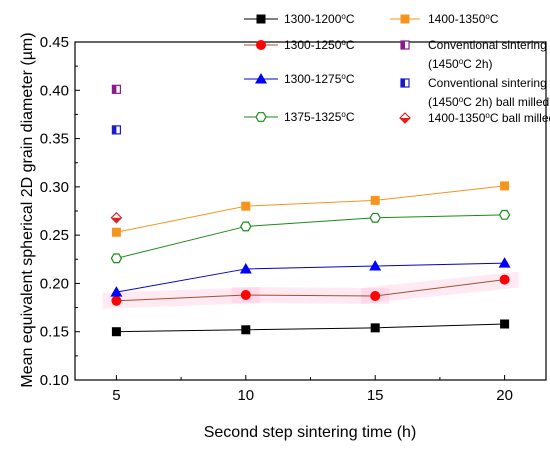 The image size is (550, 449). I want to click on y-tick-label: 0.30, so click(54, 187).